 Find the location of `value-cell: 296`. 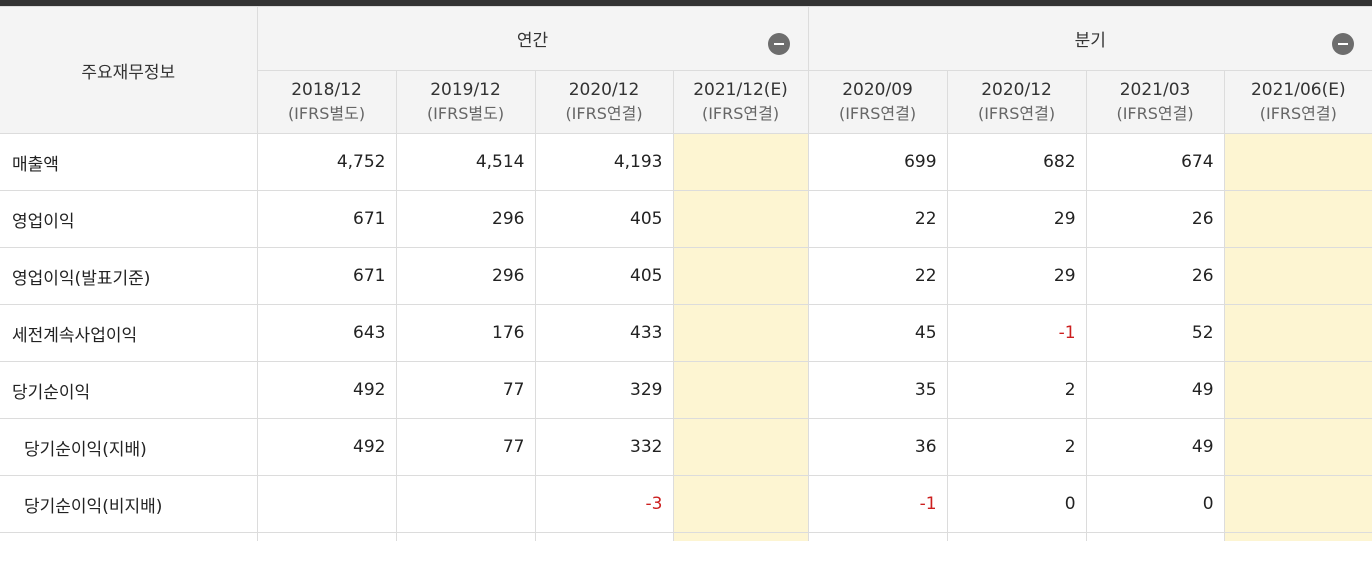

value-cell: 296 is located at coordinates (465, 219).